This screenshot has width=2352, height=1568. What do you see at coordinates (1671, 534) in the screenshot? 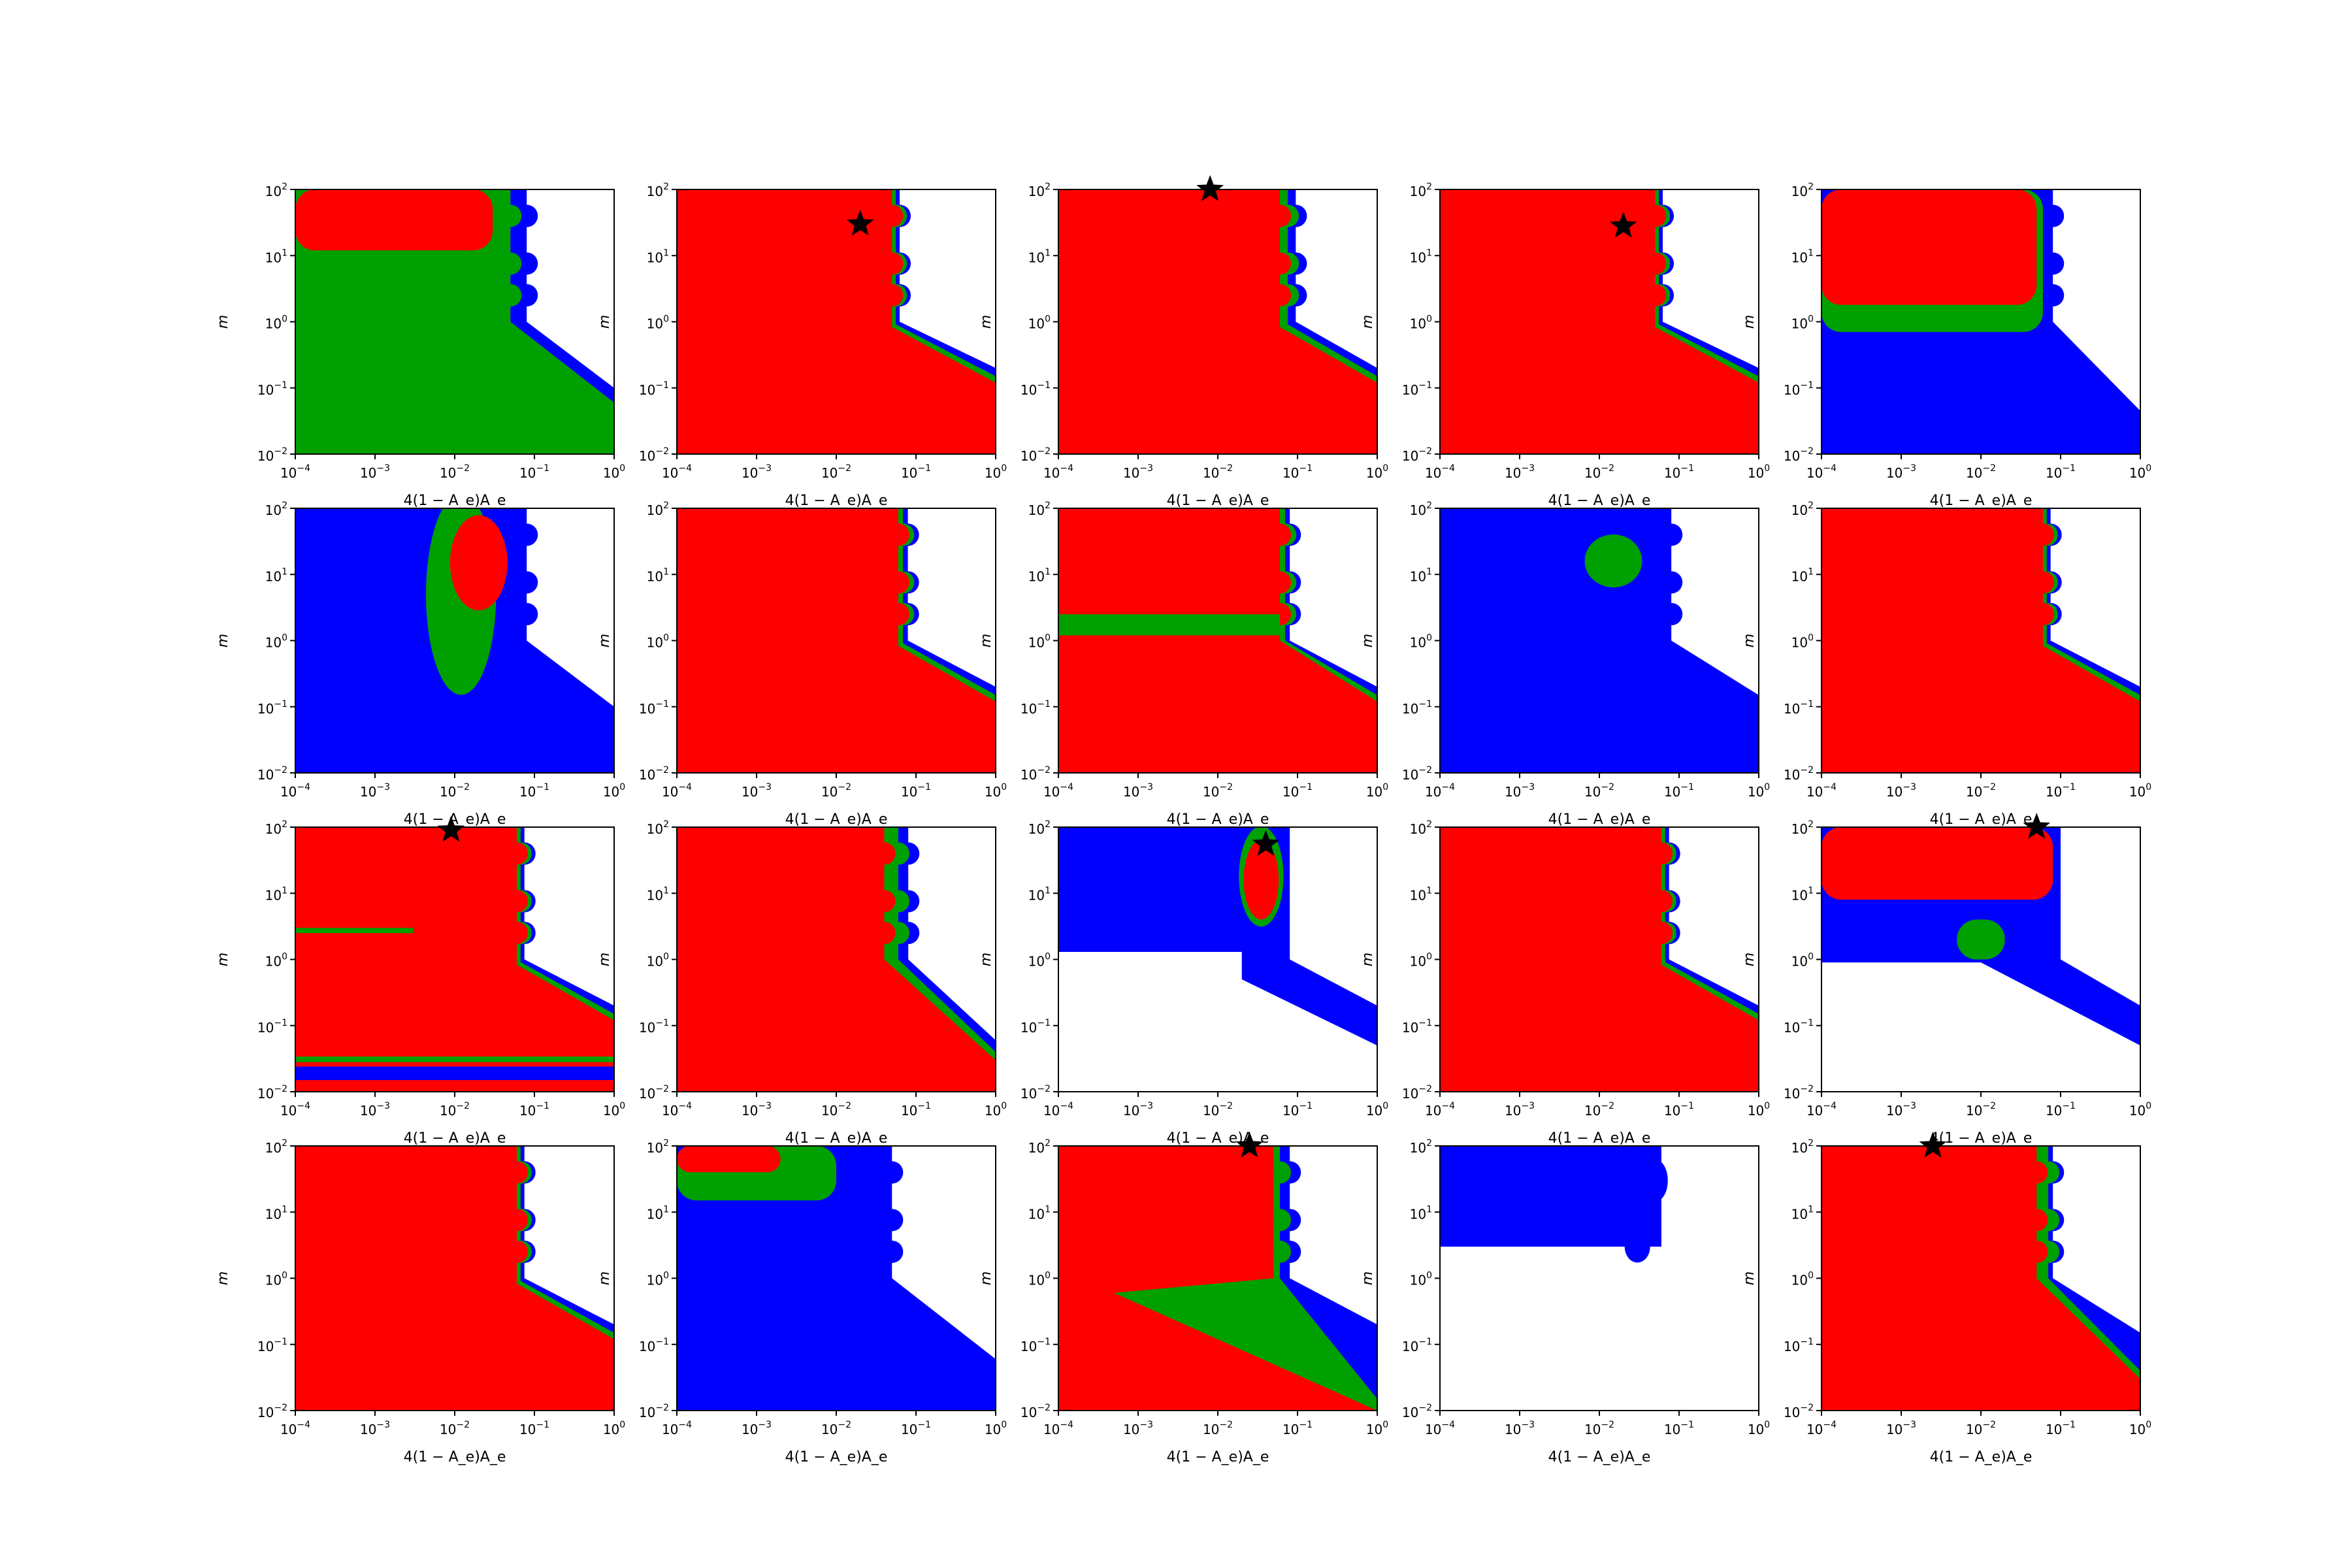
I see `region-blue-lobe` at bounding box center [1671, 534].